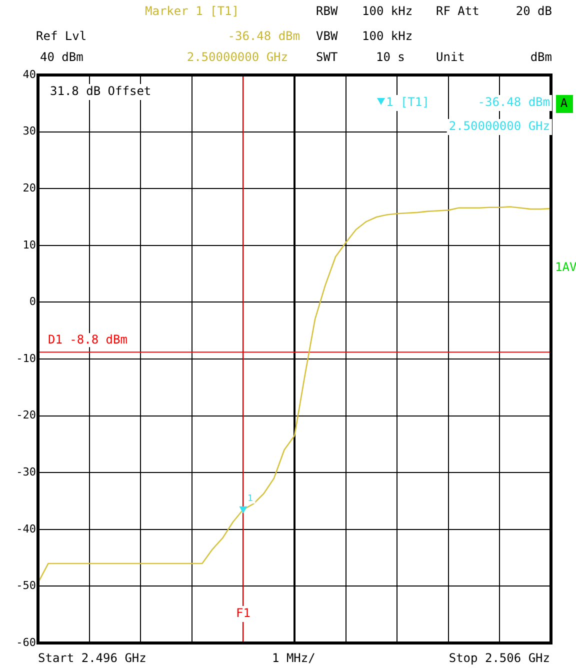 The height and width of the screenshot is (671, 576). I want to click on y-tick-label: 20, so click(29, 187).